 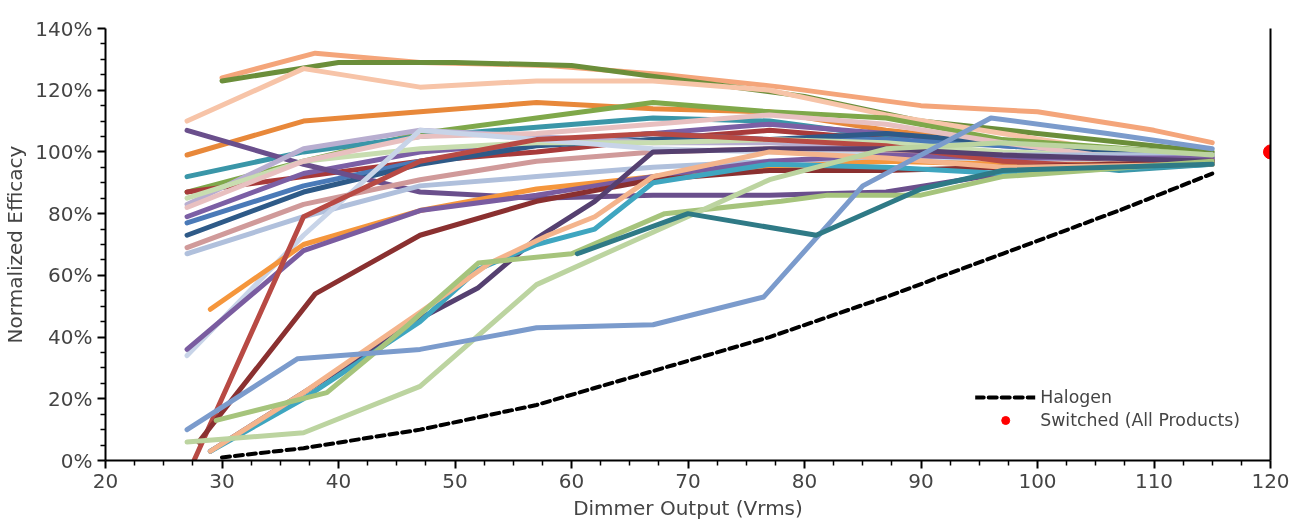 I want to click on x-tick-label: 100, so click(x=1037, y=480).